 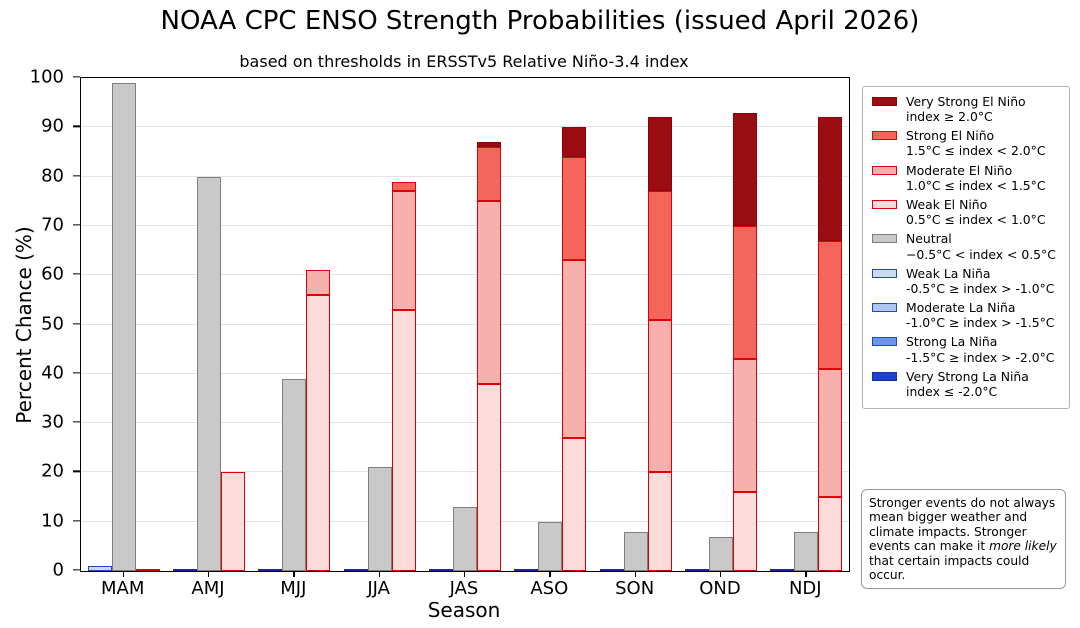 What do you see at coordinates (981, 254) in the screenshot?
I see `legend-entry-threshold: −0.5°C < index < 0.5°C` at bounding box center [981, 254].